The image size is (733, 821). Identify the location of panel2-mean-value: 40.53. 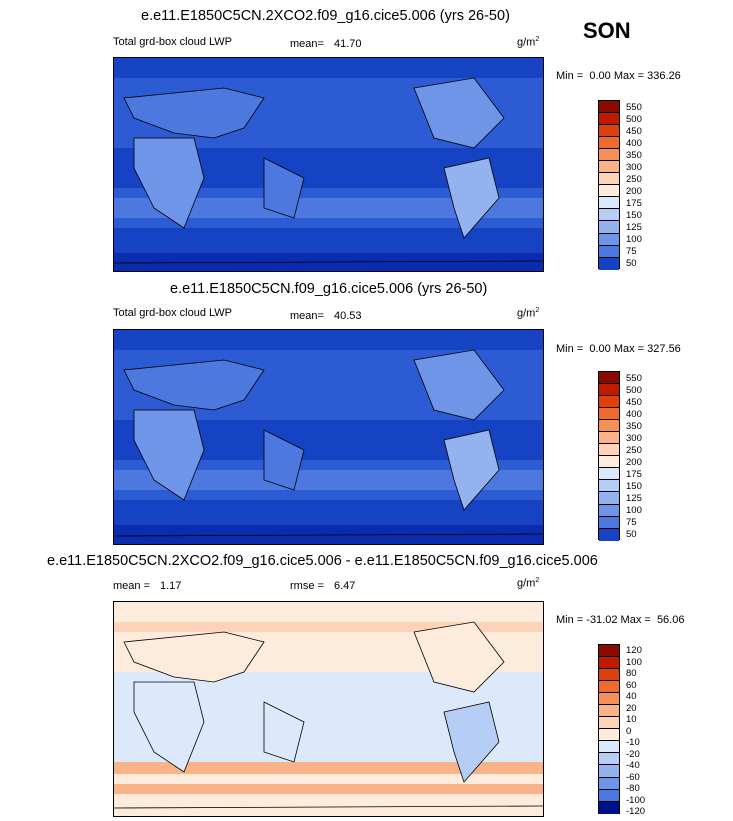
(348, 316).